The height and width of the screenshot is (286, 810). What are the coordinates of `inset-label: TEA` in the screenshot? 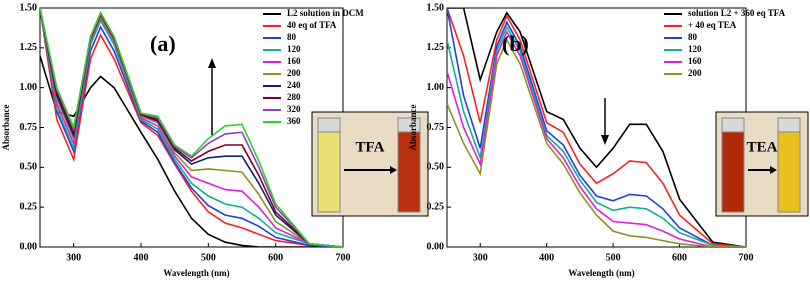 It's located at (762, 147).